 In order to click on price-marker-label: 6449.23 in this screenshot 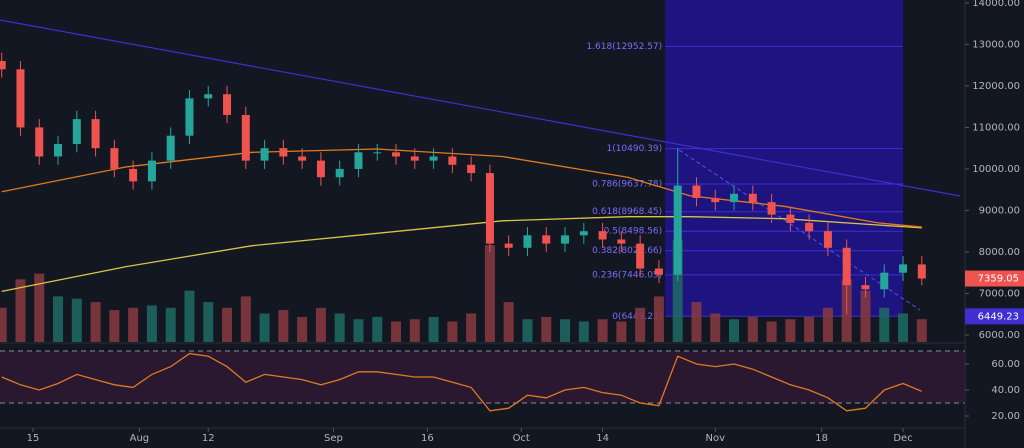, I will do `click(998, 316)`.